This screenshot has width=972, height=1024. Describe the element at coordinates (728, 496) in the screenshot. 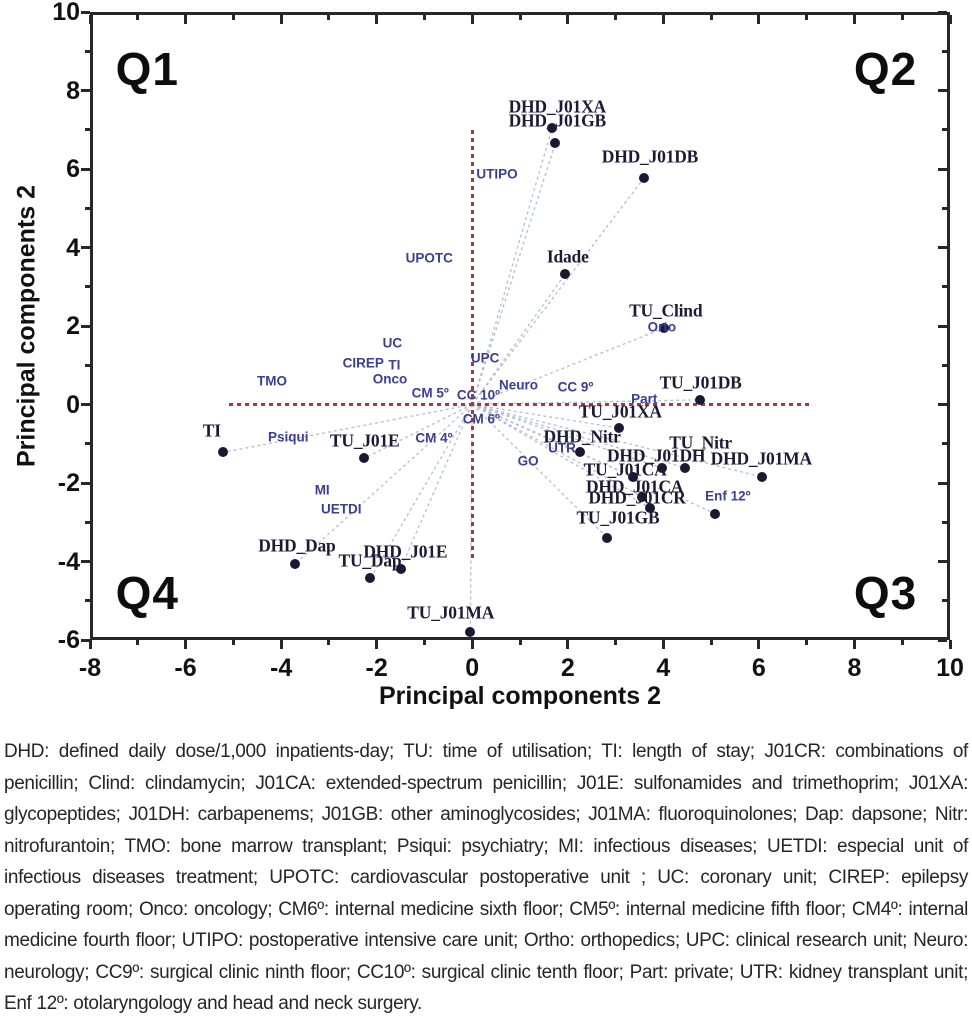

I see `ward-label-enf-12: Enf 12º` at that location.